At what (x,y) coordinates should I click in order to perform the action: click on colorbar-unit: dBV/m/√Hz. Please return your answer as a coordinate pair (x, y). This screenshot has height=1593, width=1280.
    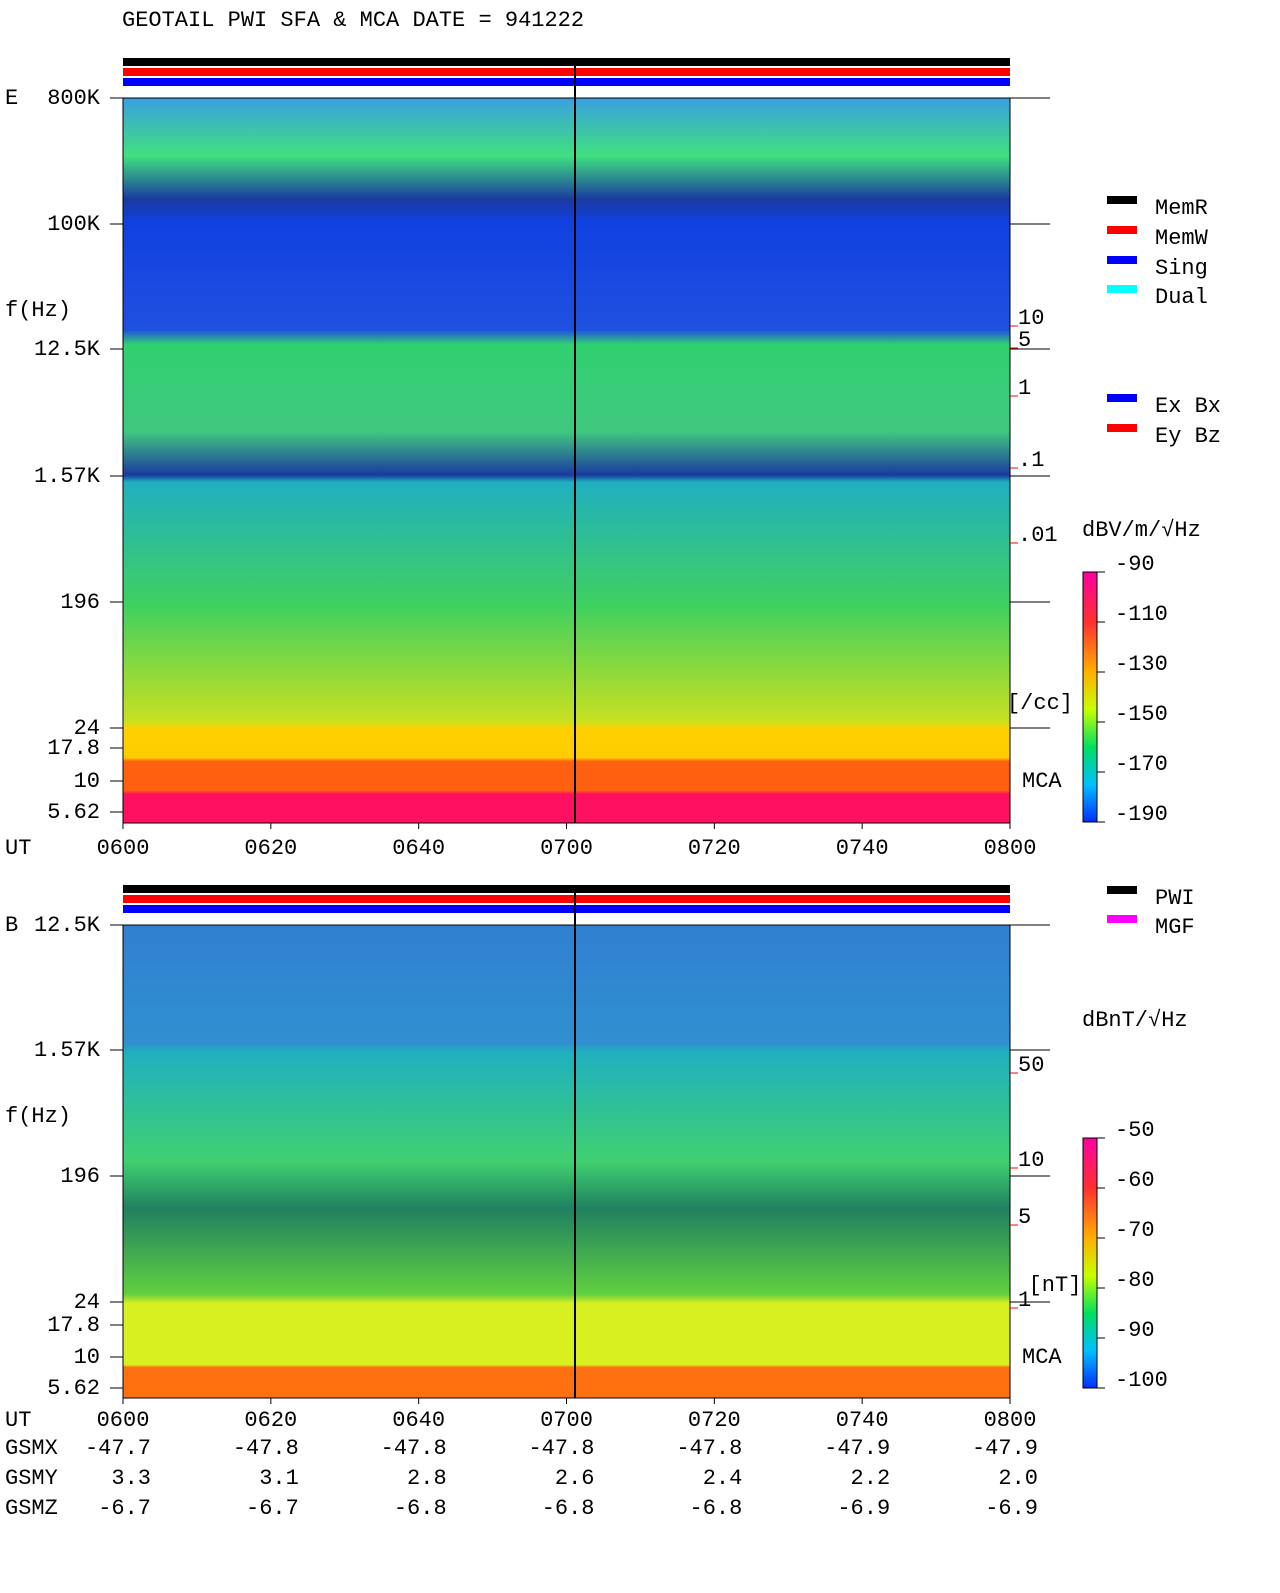
    Looking at the image, I should click on (1141, 530).